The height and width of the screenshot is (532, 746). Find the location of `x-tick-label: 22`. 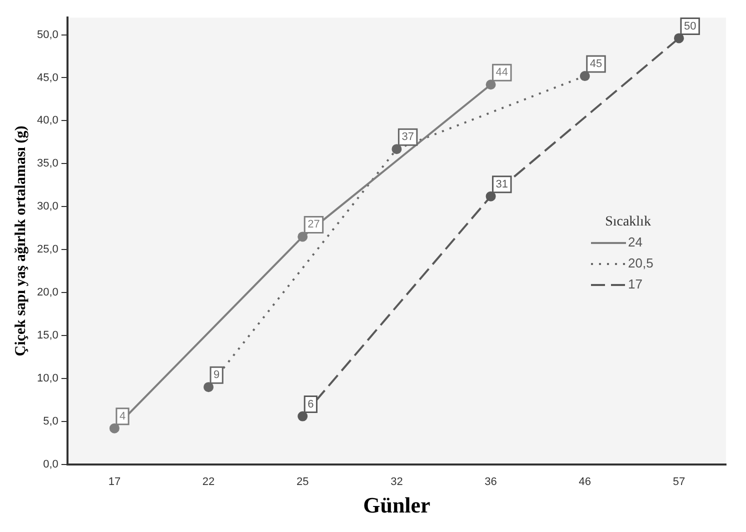

x-tick-label: 22 is located at coordinates (208, 482).